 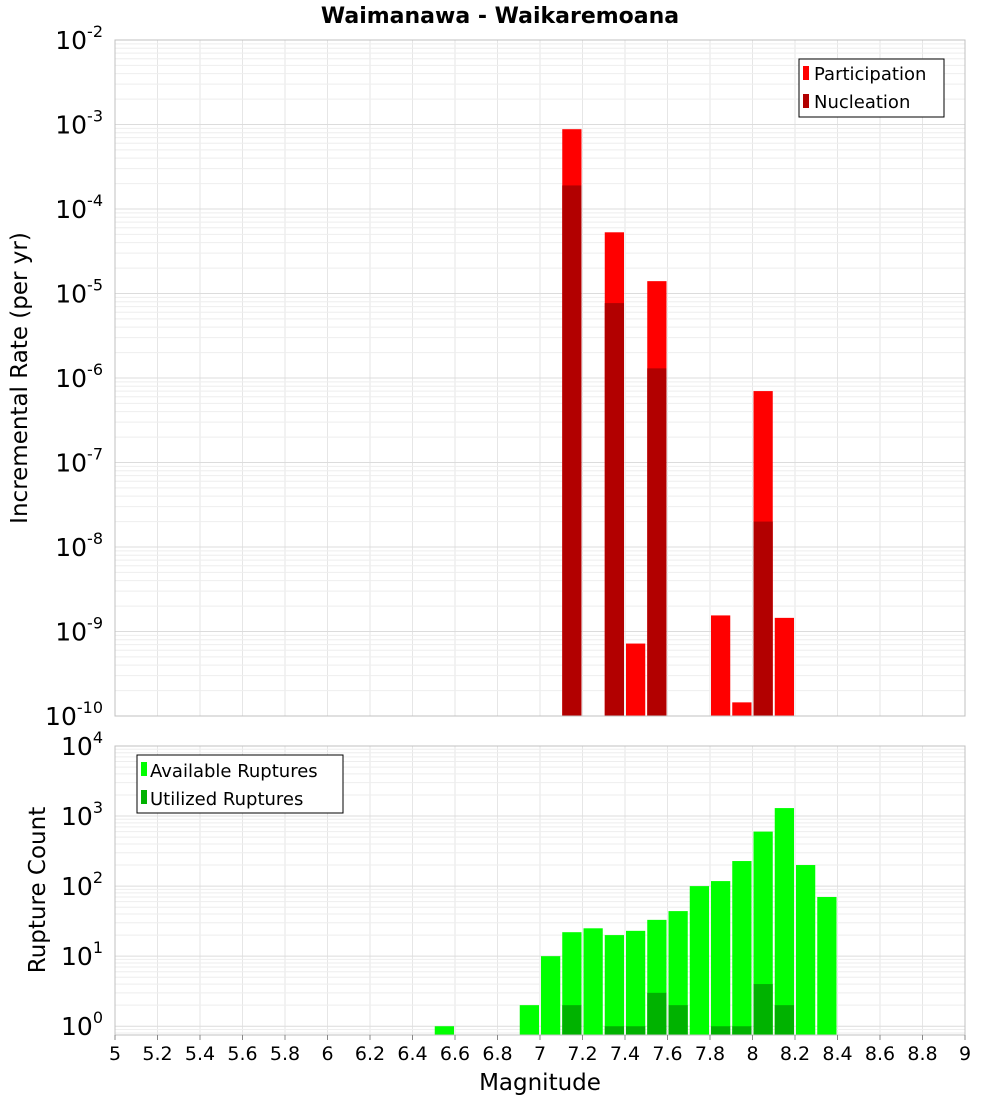 What do you see at coordinates (455, 1054) in the screenshot?
I see `x-tick-label: 6.6` at bounding box center [455, 1054].